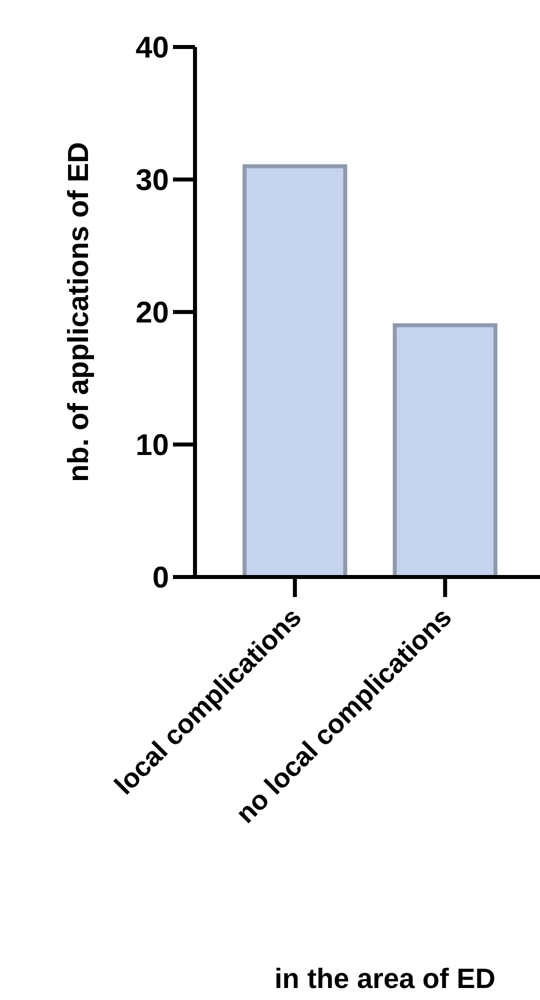 Image resolution: width=540 pixels, height=1000 pixels. What do you see at coordinates (152, 48) in the screenshot?
I see `y-tick-label: 40` at bounding box center [152, 48].